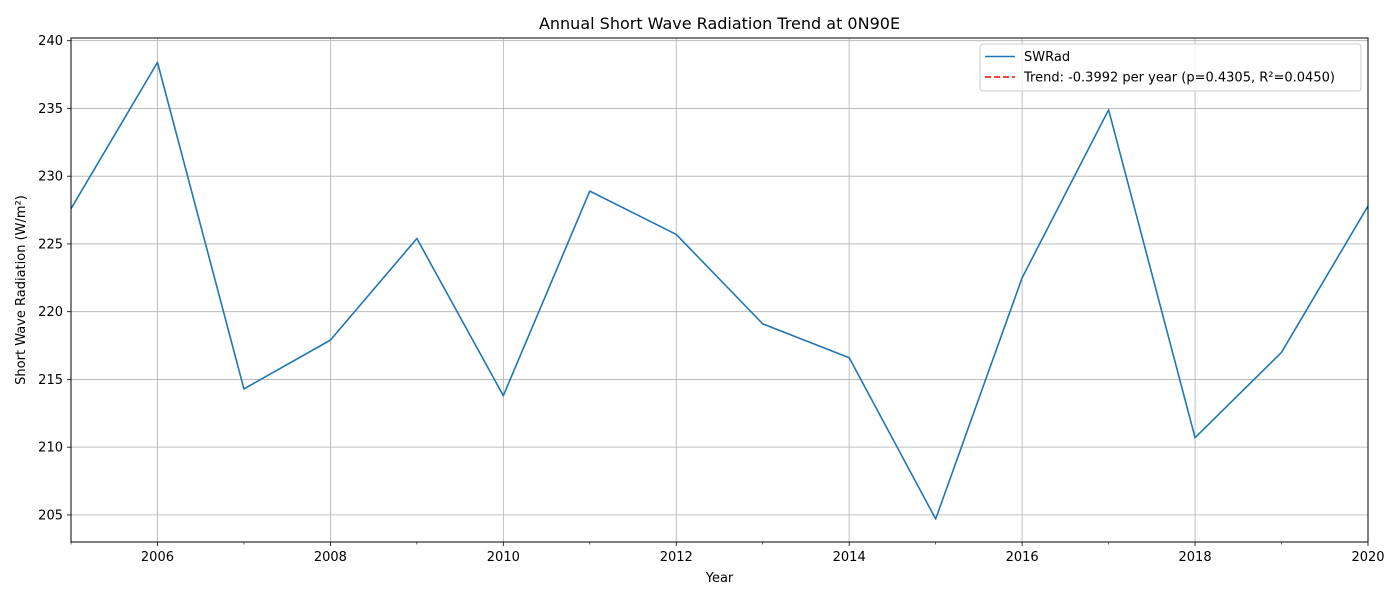 This screenshot has width=1400, height=600. What do you see at coordinates (54, 278) in the screenshot?
I see `y-axis: 205 210 215 220 225 230 235 240` at bounding box center [54, 278].